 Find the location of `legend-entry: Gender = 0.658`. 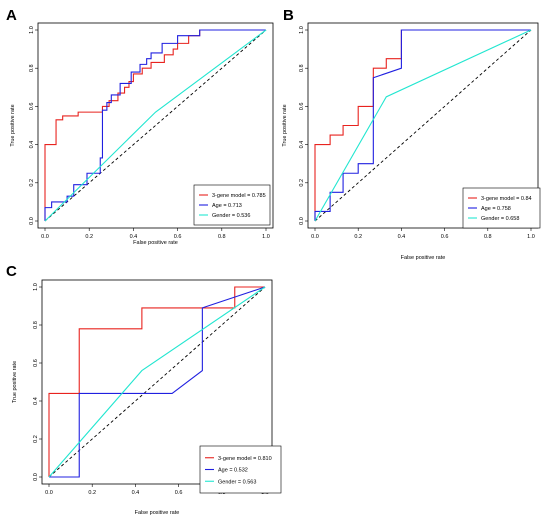

legend-entry: Gender = 0.658 is located at coordinates (500, 219).